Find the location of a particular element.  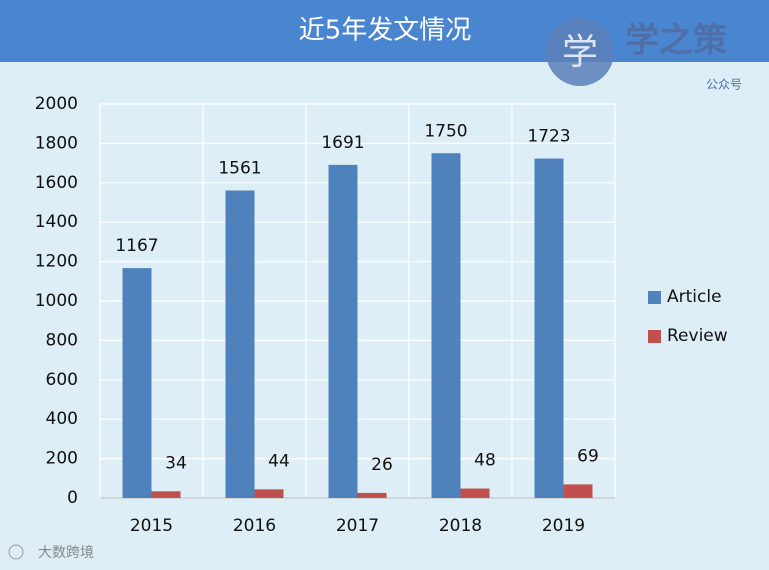

chart-title: 近5年发文情况 is located at coordinates (385, 31).